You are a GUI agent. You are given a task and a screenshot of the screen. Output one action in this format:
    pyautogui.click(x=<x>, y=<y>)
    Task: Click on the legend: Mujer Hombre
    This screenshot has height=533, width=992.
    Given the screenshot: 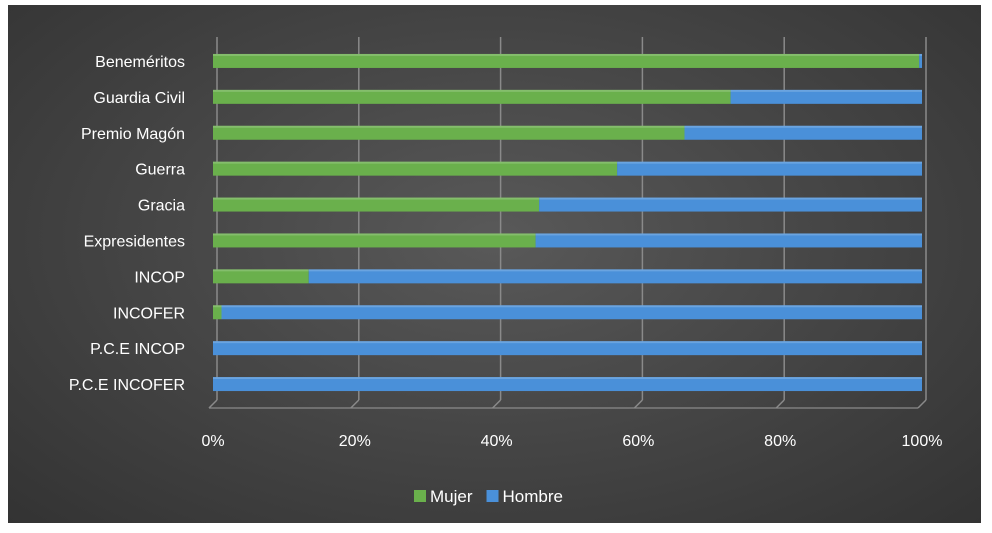 What is the action you would take?
    pyautogui.click(x=488, y=496)
    